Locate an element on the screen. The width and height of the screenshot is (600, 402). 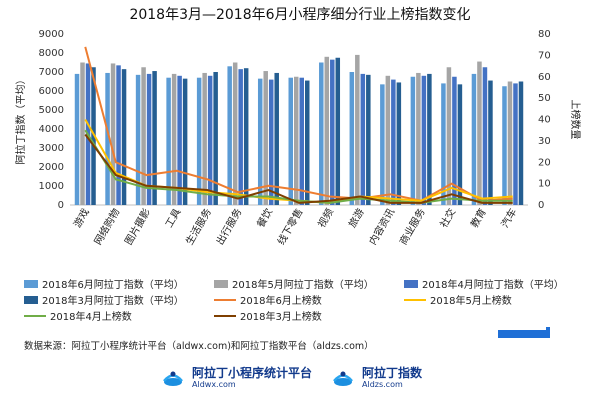
logo-aldzs: 阿拉丁指数 Aldzs.com is located at coordinates (376, 378).